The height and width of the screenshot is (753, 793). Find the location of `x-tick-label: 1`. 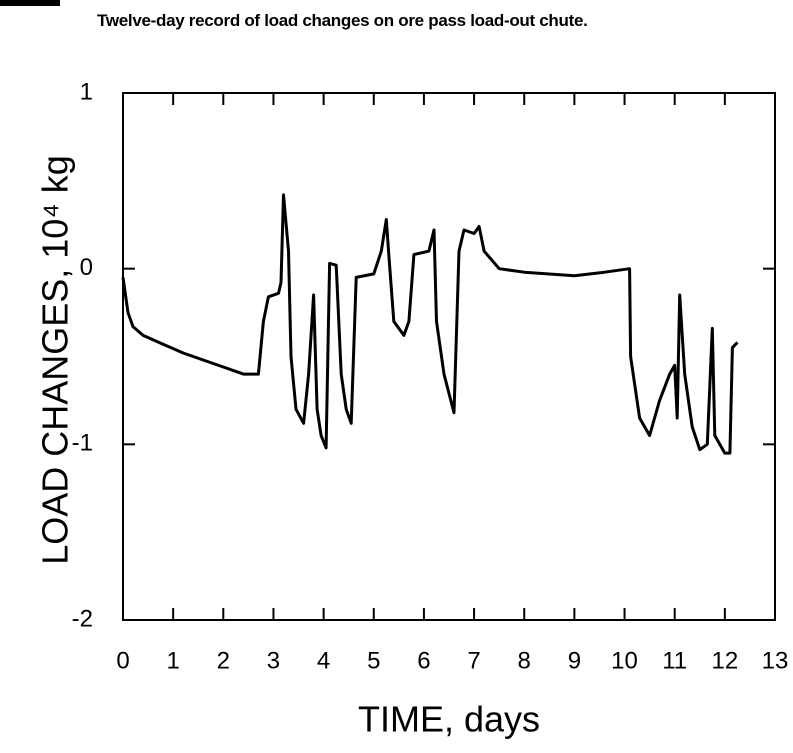

x-tick-label: 1 is located at coordinates (172, 660).